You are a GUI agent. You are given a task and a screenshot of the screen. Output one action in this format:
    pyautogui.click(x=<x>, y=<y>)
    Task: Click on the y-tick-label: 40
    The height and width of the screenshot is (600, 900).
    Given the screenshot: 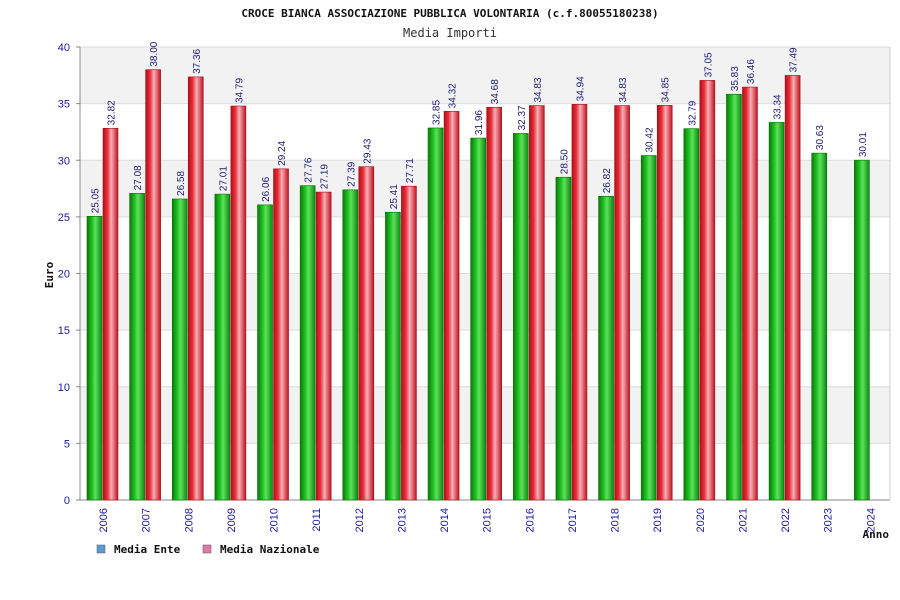 What is the action you would take?
    pyautogui.click(x=64, y=48)
    